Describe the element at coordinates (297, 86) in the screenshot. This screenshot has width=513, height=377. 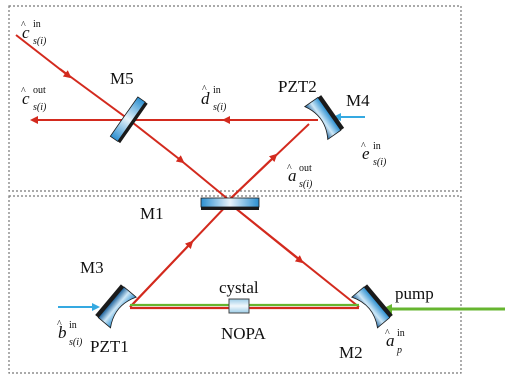
I see `label-pzt2: PZT2` at that location.